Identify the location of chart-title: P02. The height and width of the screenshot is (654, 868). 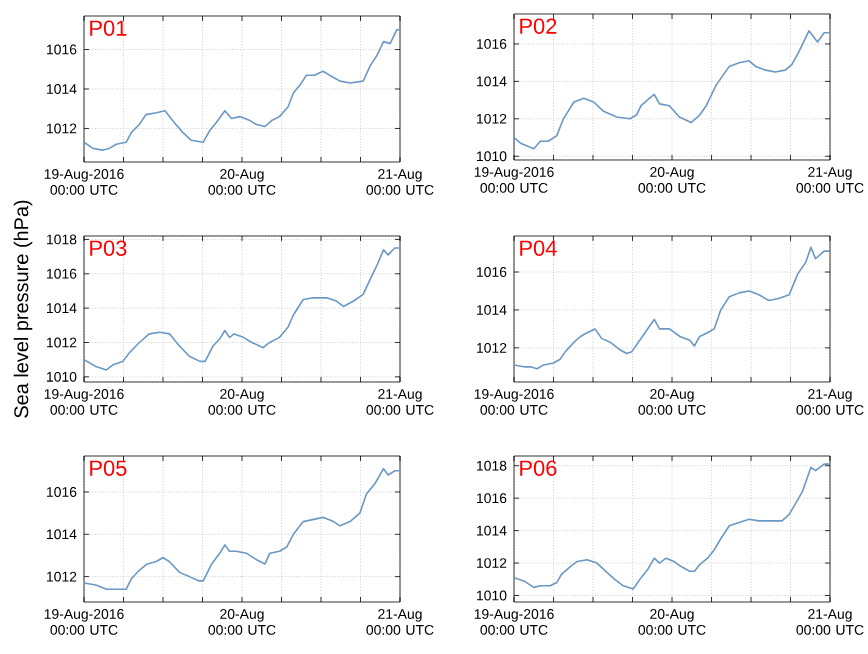
(538, 26).